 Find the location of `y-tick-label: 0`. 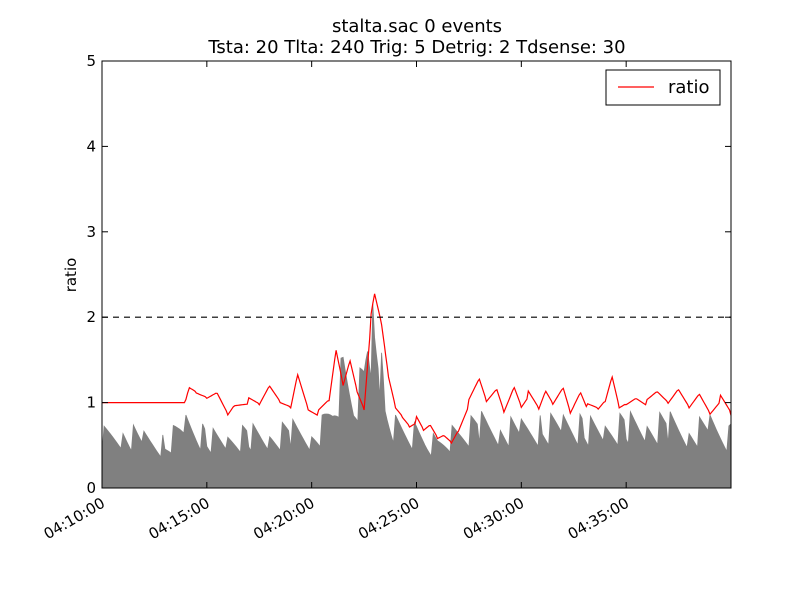

y-tick-label: 0 is located at coordinates (91, 488).